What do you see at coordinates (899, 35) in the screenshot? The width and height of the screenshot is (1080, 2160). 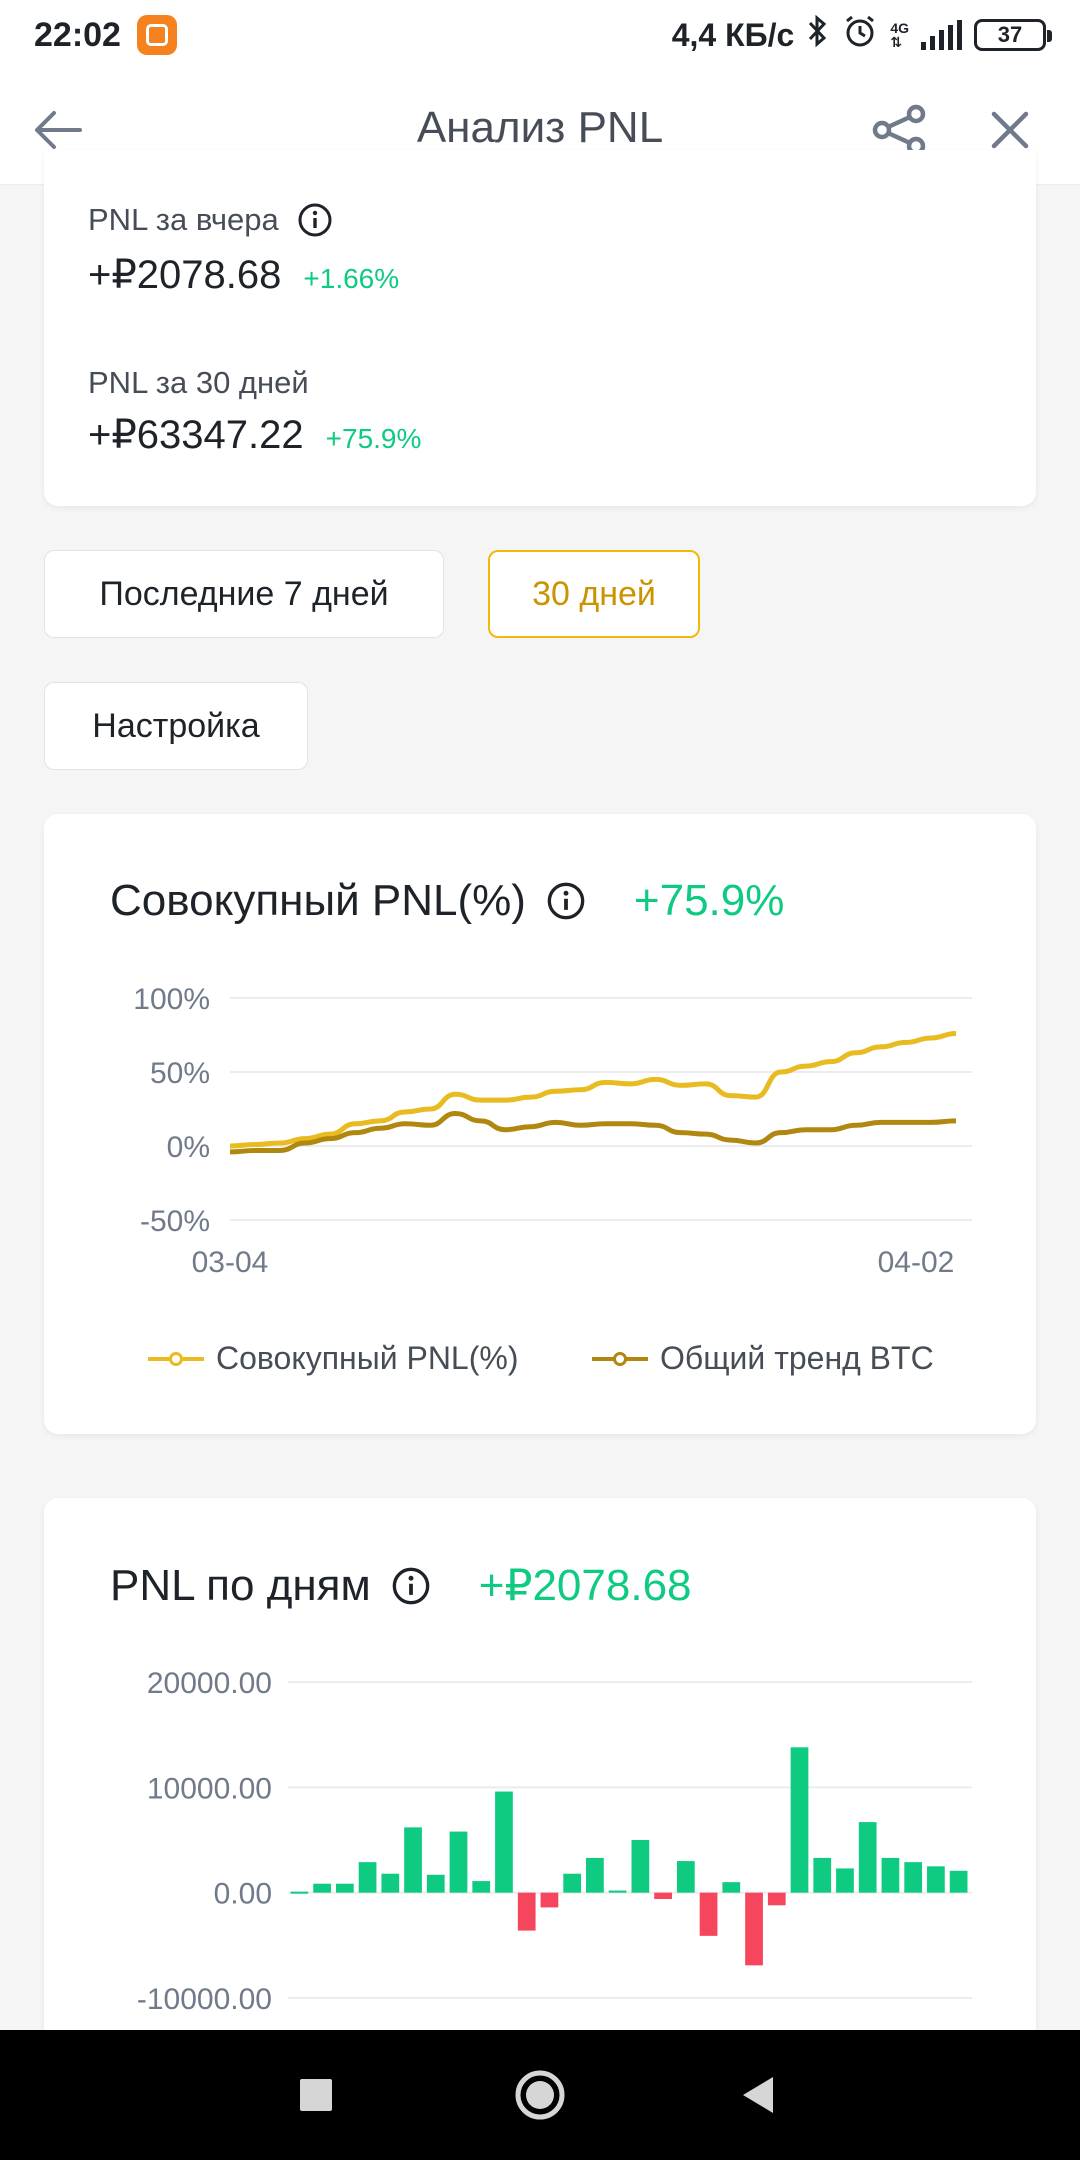 I see `network-type: 4G ⇅` at bounding box center [899, 35].